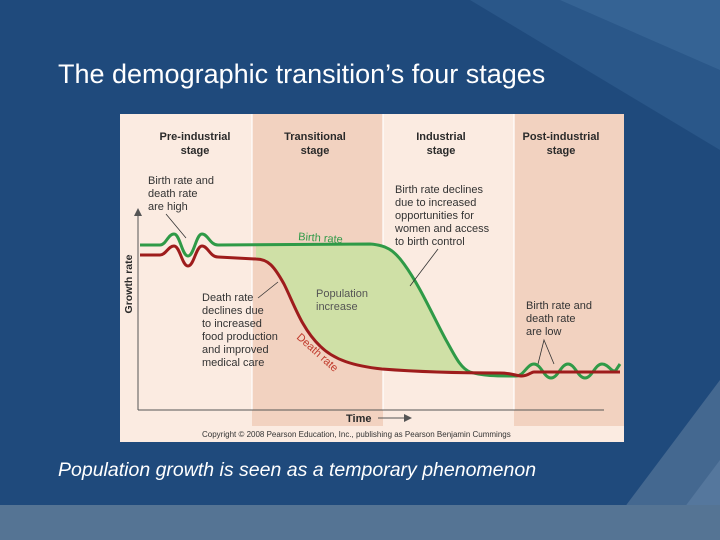 The width and height of the screenshot is (720, 540). I want to click on svg-text: opportunities for, so click(434, 216).